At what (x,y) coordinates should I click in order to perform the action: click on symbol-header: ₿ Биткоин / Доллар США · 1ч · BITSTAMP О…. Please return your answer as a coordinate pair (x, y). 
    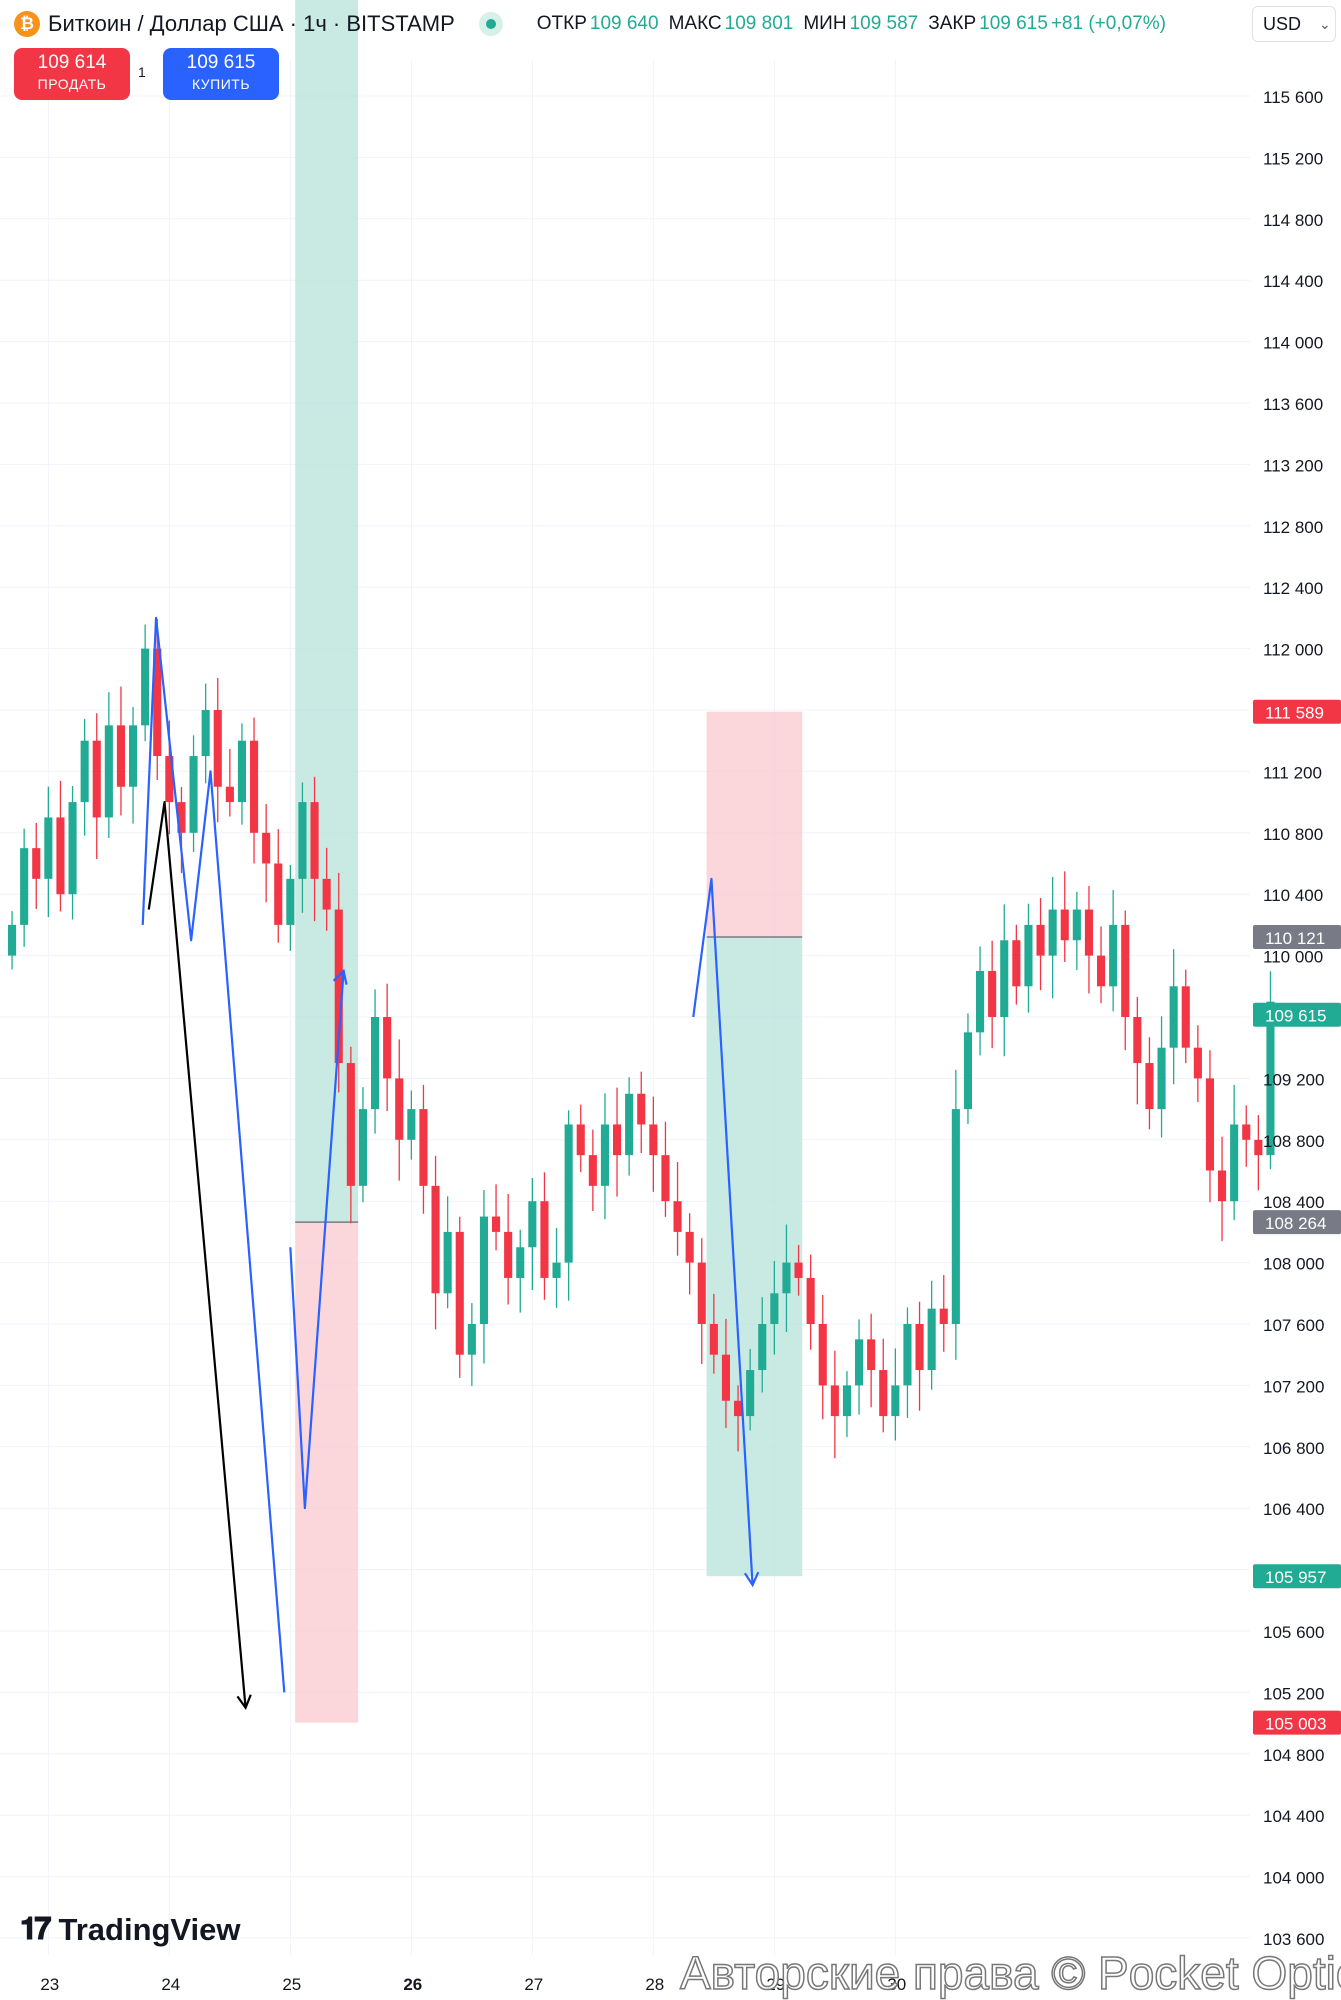
    Looking at the image, I should click on (670, 24).